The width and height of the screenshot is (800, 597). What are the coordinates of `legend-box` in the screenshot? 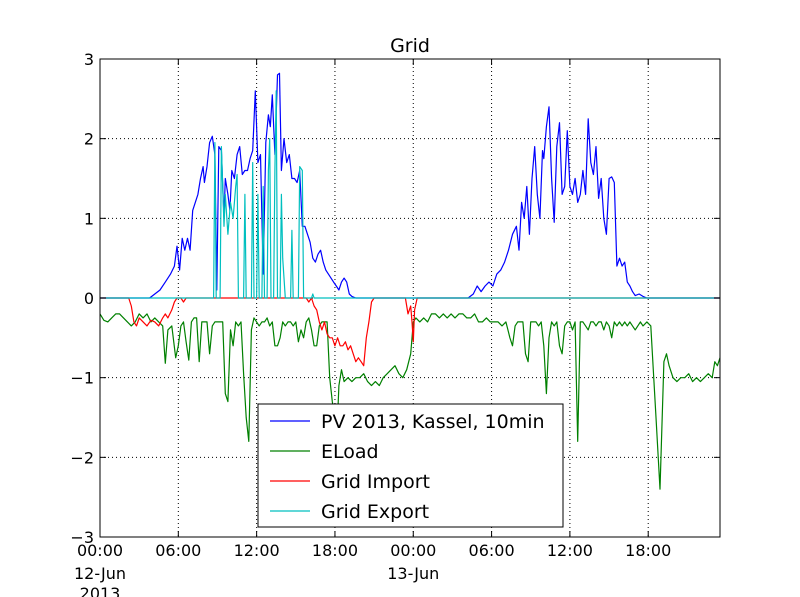 It's located at (410, 465).